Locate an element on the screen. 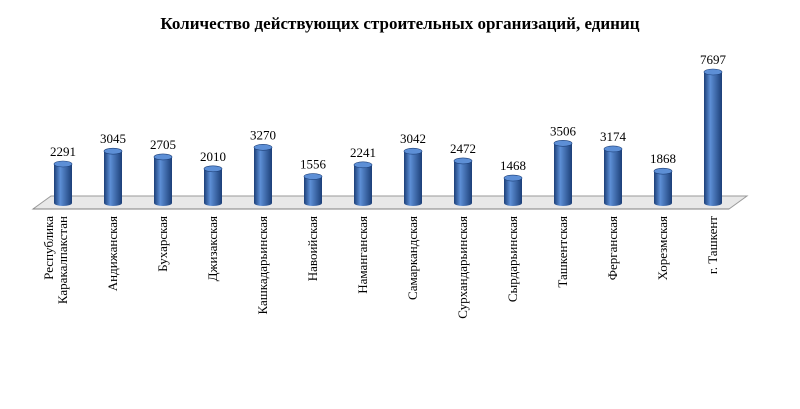 This screenshot has width=800, height=409. data-label: 2705 is located at coordinates (163, 144).